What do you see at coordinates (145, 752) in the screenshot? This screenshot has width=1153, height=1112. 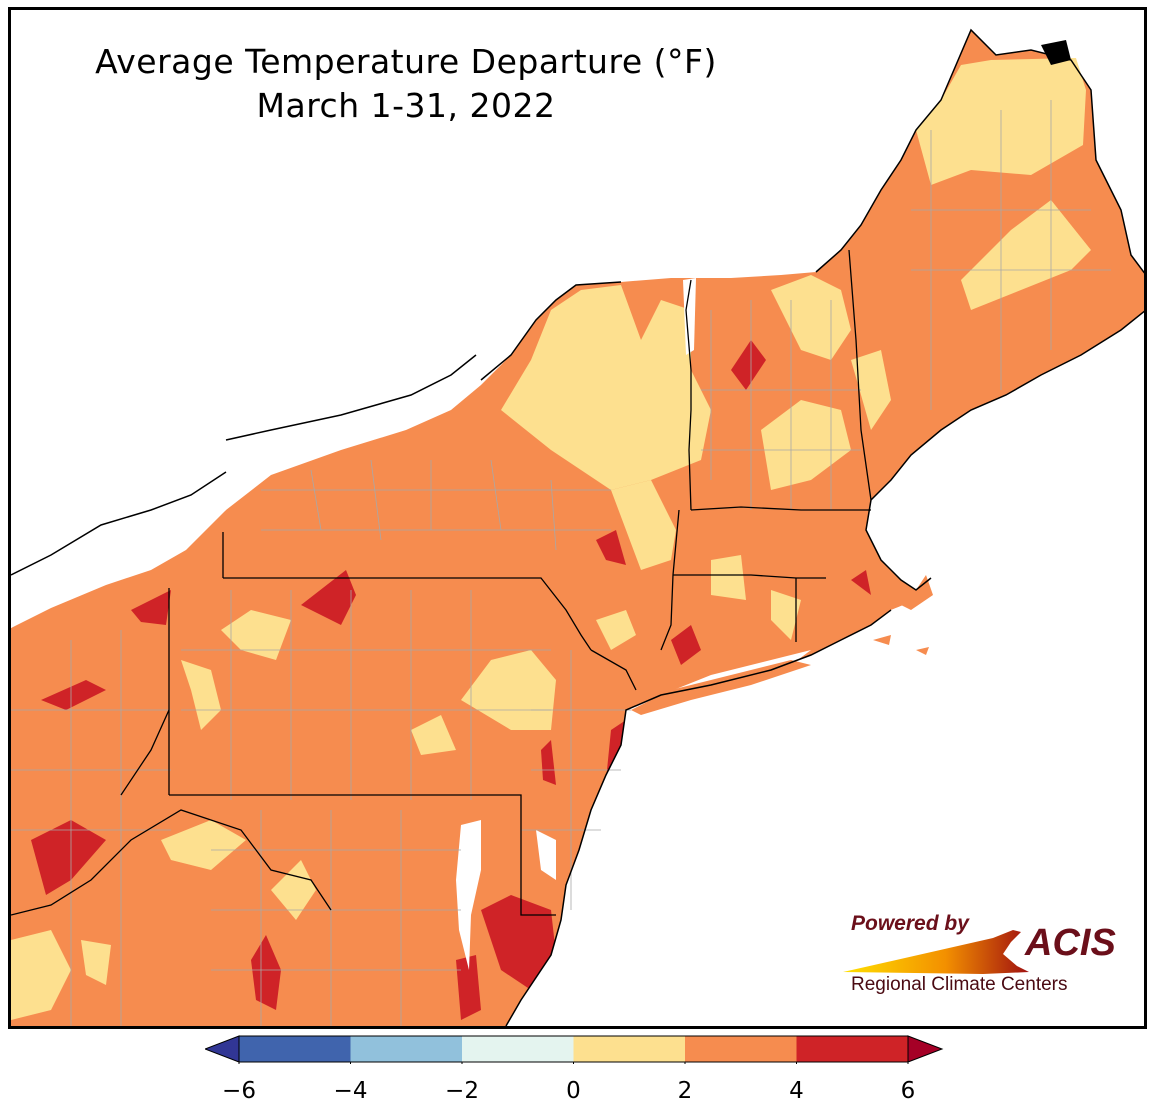 I see `ohio-wv-border` at bounding box center [145, 752].